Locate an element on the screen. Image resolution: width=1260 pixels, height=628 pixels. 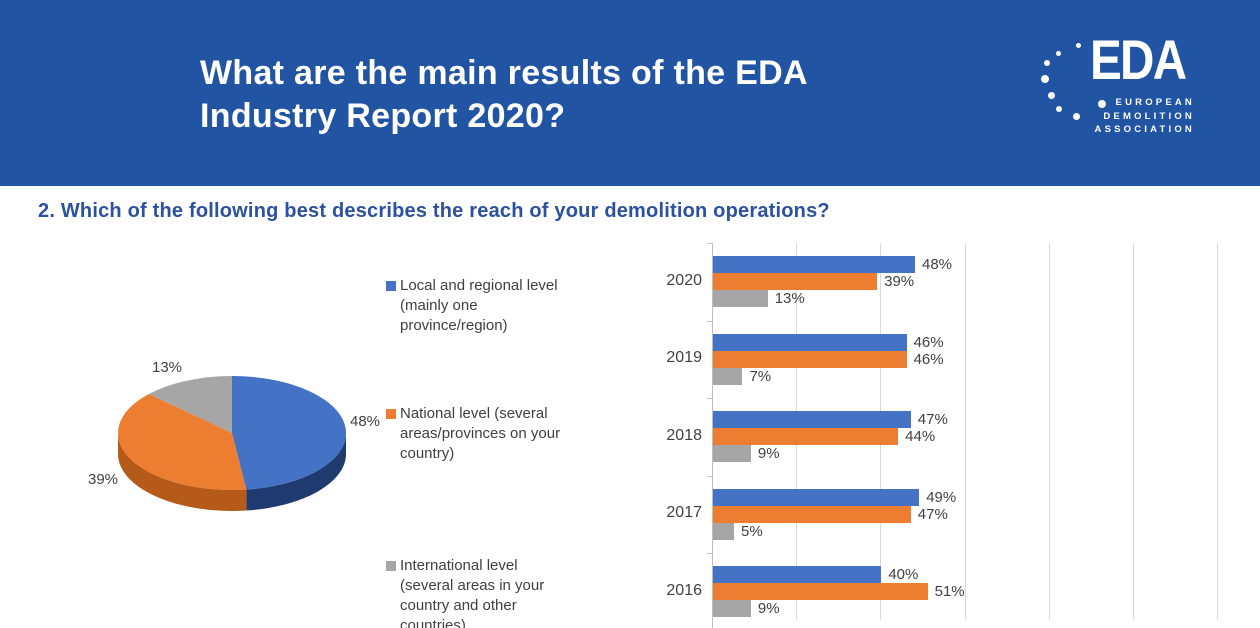
bar-value-label: 7% is located at coordinates (760, 376).